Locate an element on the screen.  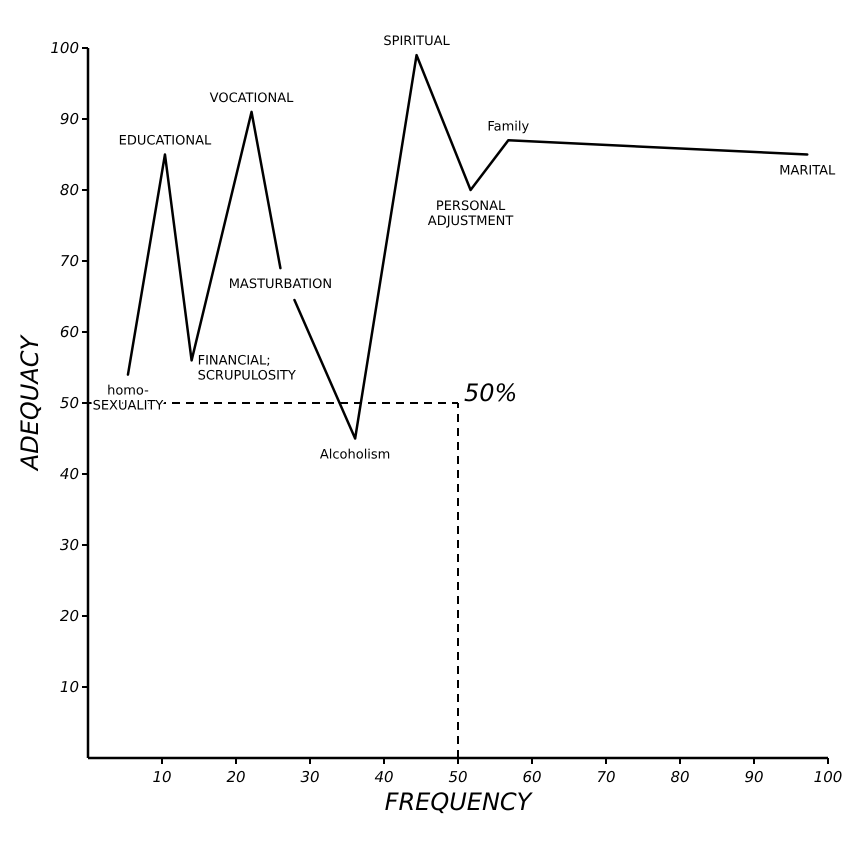
x-tick-label: 50 is located at coordinates (458, 777).